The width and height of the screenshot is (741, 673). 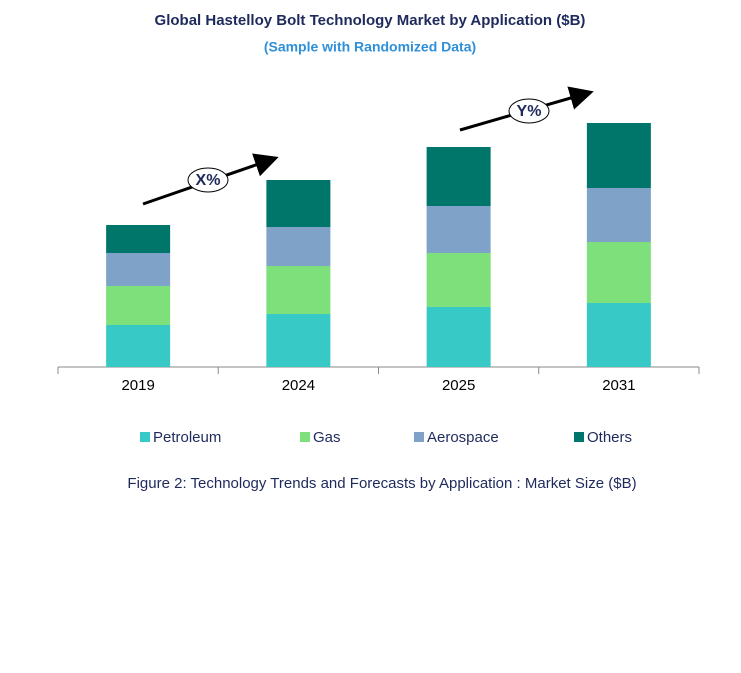 I want to click on annotation: X%, so click(x=208, y=180).